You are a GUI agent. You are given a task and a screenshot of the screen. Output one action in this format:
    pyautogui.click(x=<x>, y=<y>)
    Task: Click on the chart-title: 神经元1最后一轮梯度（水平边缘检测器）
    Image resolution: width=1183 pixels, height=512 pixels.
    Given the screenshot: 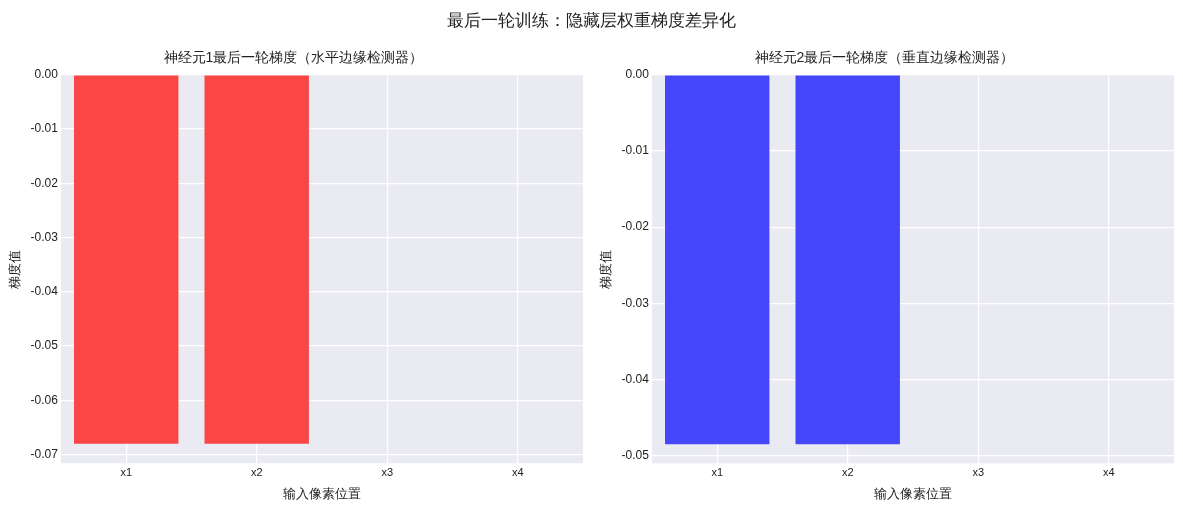 What is the action you would take?
    pyautogui.click(x=293, y=57)
    